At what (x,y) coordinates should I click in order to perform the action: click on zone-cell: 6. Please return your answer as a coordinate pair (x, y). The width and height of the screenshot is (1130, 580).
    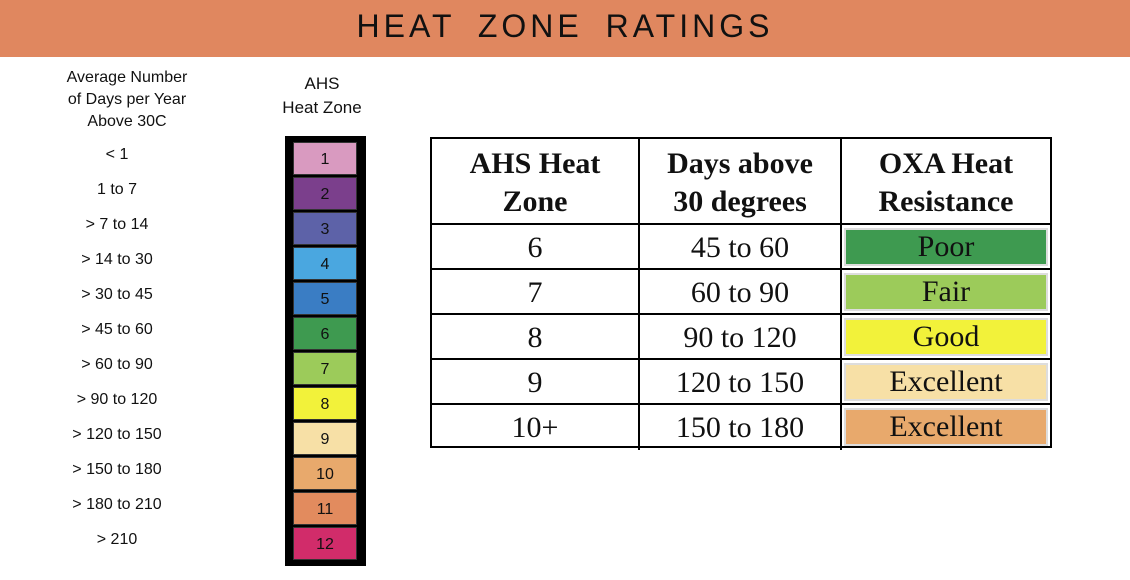
    Looking at the image, I should click on (325, 333).